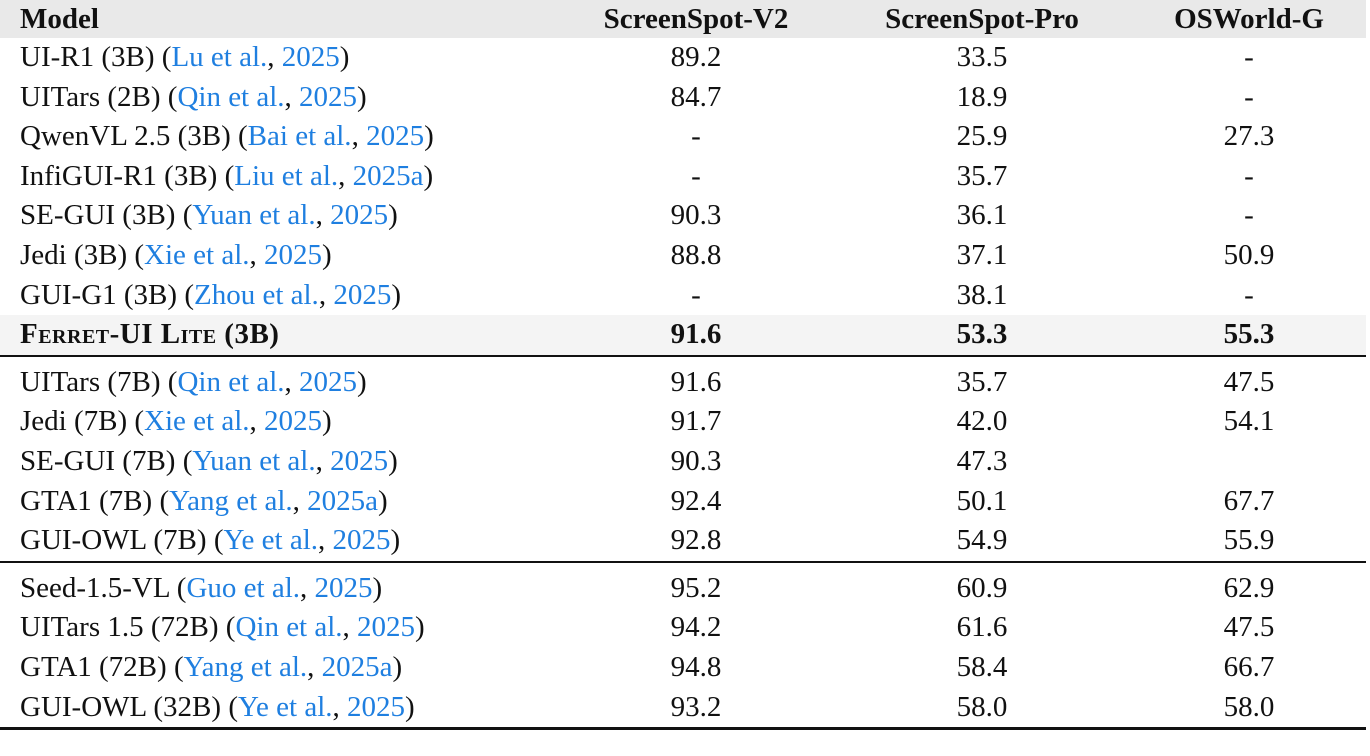  I want to click on osworld-g-score: 66.7, so click(1249, 666).